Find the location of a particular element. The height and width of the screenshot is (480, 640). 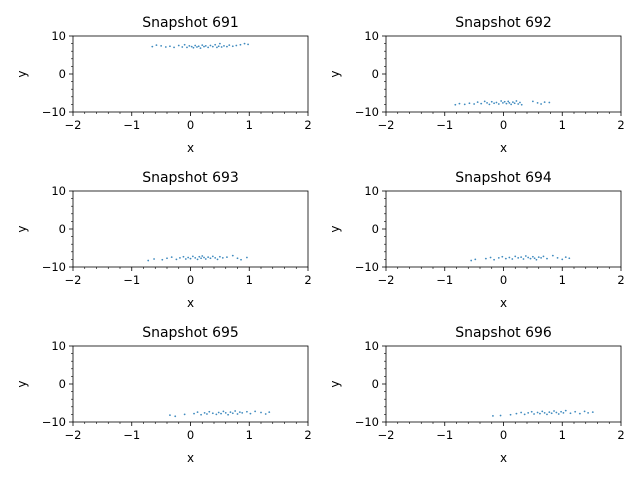

subplot-title: Snapshot 696 is located at coordinates (503, 333).